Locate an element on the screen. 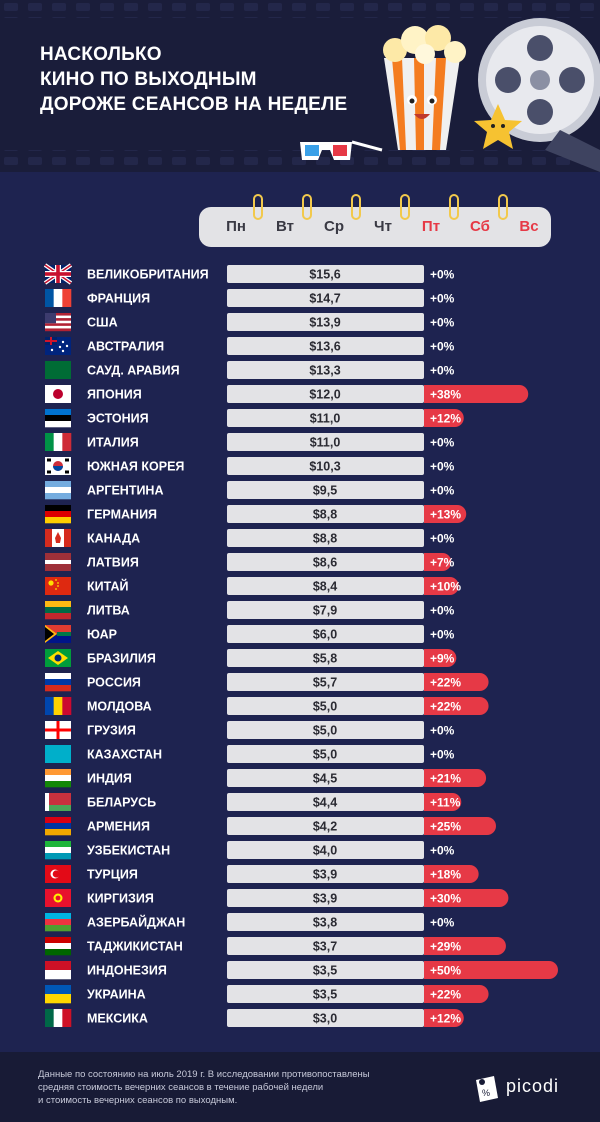  price-label: $4,0 is located at coordinates (325, 851).